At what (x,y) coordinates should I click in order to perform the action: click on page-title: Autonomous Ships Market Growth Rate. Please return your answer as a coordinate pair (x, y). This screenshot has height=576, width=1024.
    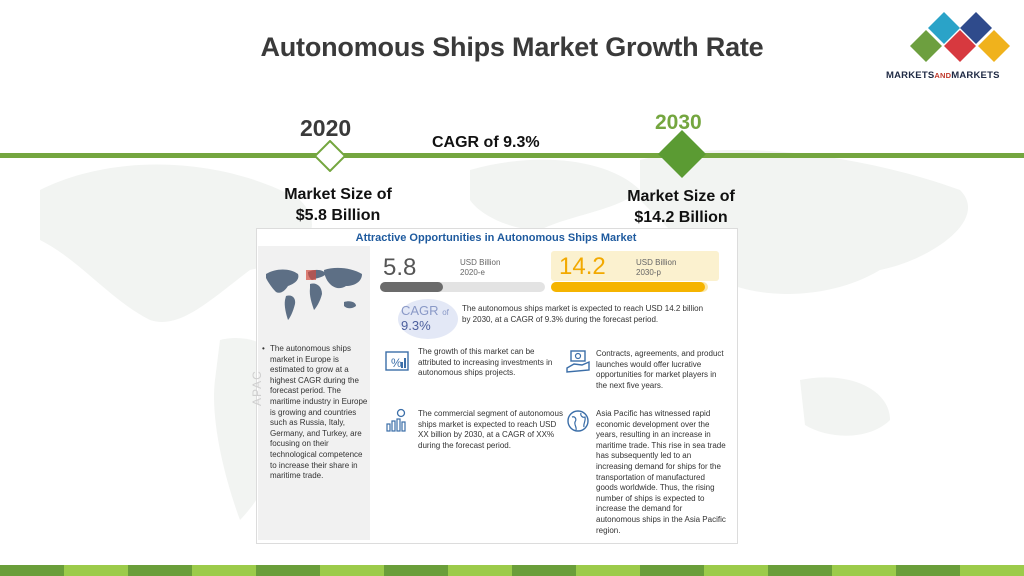
    Looking at the image, I should click on (512, 47).